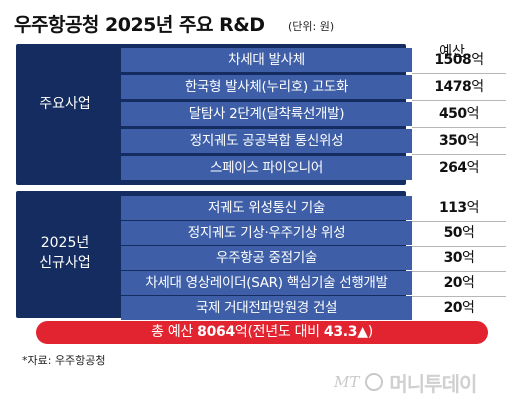 This screenshot has width=520, height=406. I want to click on project-name-cell: 저궤도 위성통신 기술, so click(266, 208).